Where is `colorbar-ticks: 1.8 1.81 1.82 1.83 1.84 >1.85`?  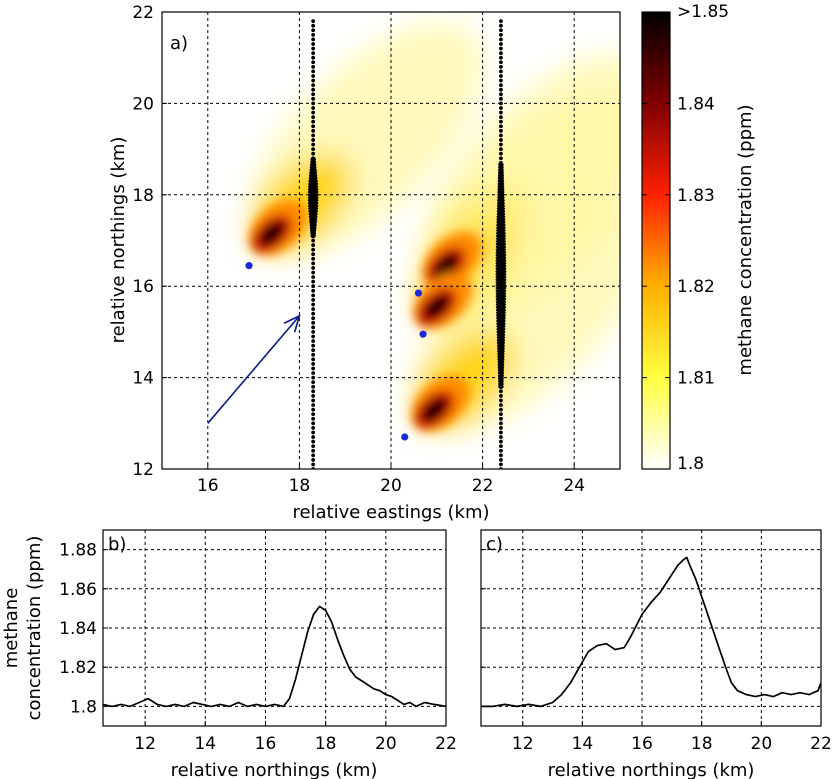
colorbar-ticks: 1.8 1.81 1.82 1.83 1.84 >1.85 is located at coordinates (685, 238).